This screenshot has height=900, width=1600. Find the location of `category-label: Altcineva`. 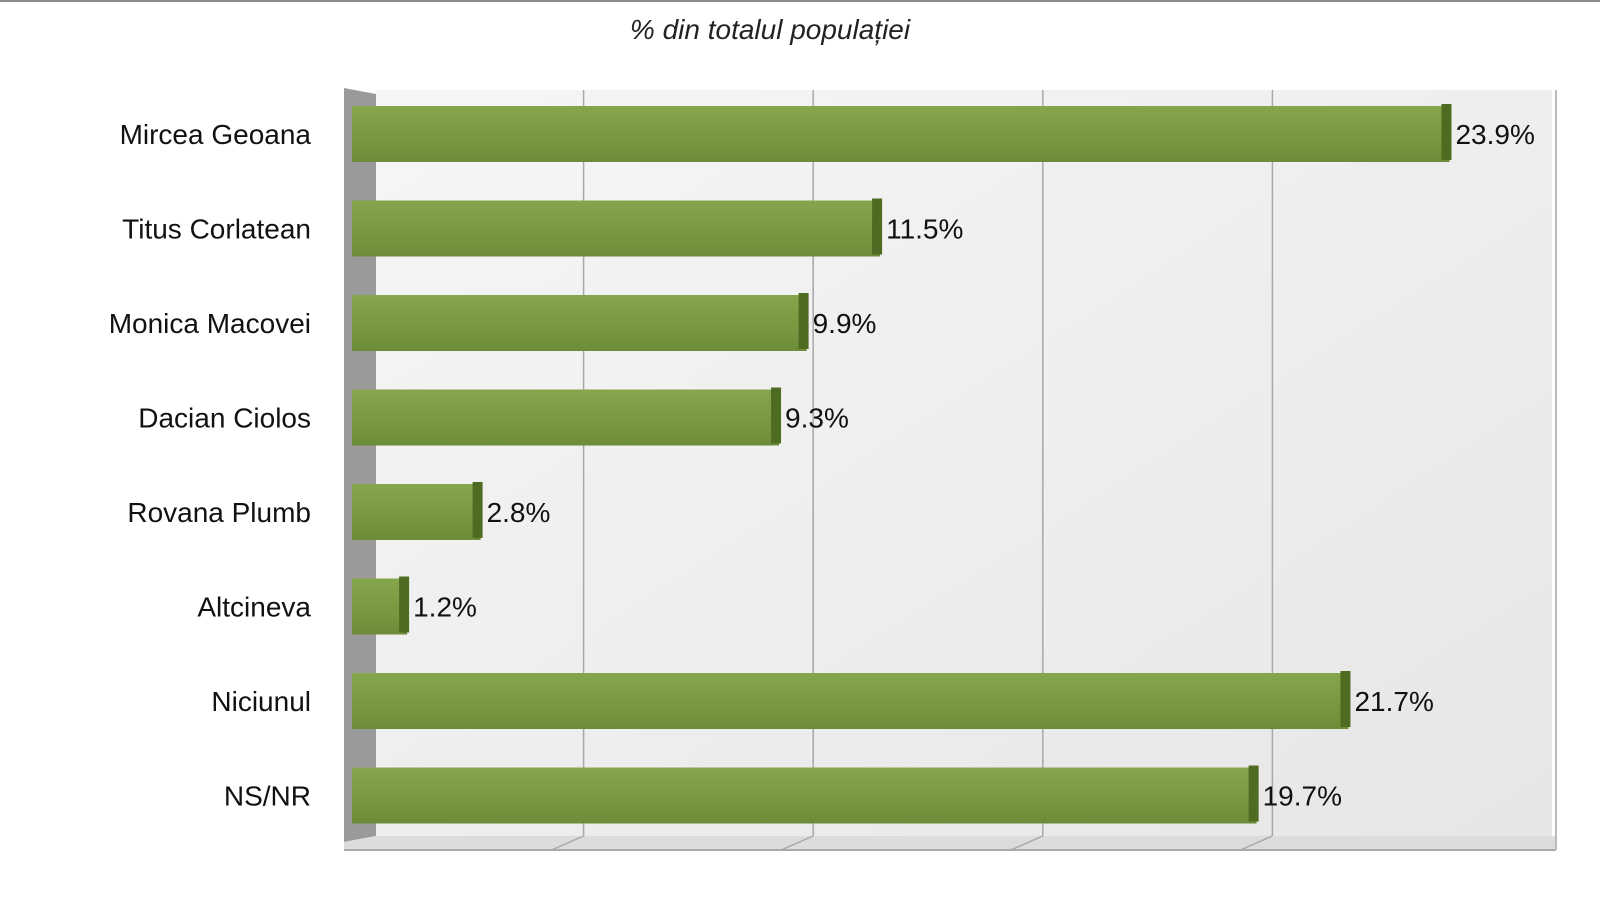

category-label: Altcineva is located at coordinates (254, 607).